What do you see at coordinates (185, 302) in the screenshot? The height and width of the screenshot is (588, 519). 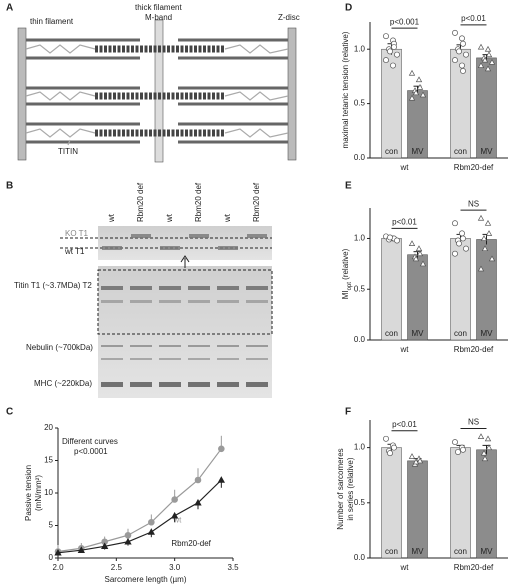 I see `zoom-box` at bounding box center [185, 302].